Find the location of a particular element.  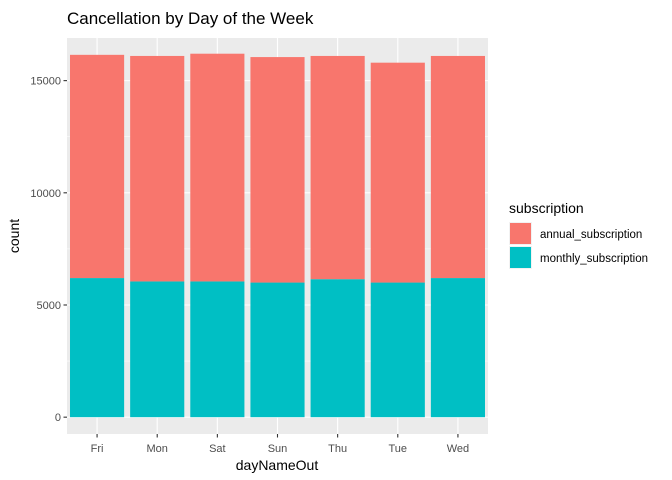

x-tick-label-fri: Fri is located at coordinates (97, 449).